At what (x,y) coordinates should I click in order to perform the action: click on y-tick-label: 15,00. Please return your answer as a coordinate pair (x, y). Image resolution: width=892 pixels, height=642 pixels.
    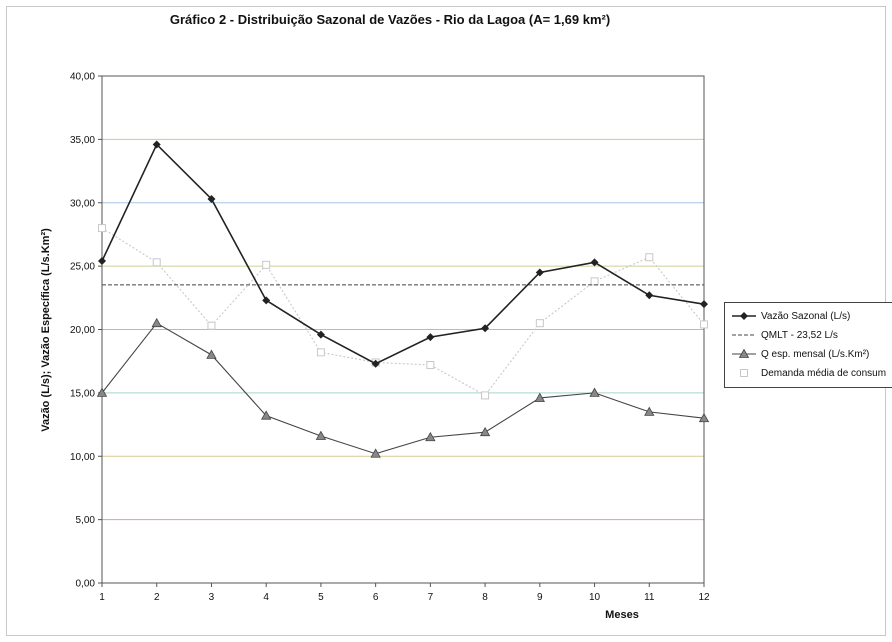
    Looking at the image, I should click on (82, 393).